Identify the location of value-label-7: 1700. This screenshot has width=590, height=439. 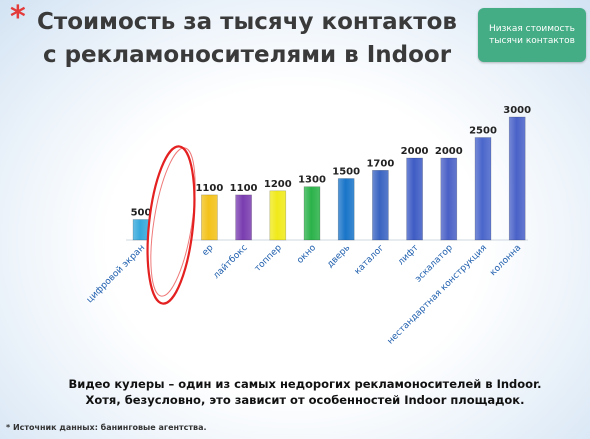
(380, 163).